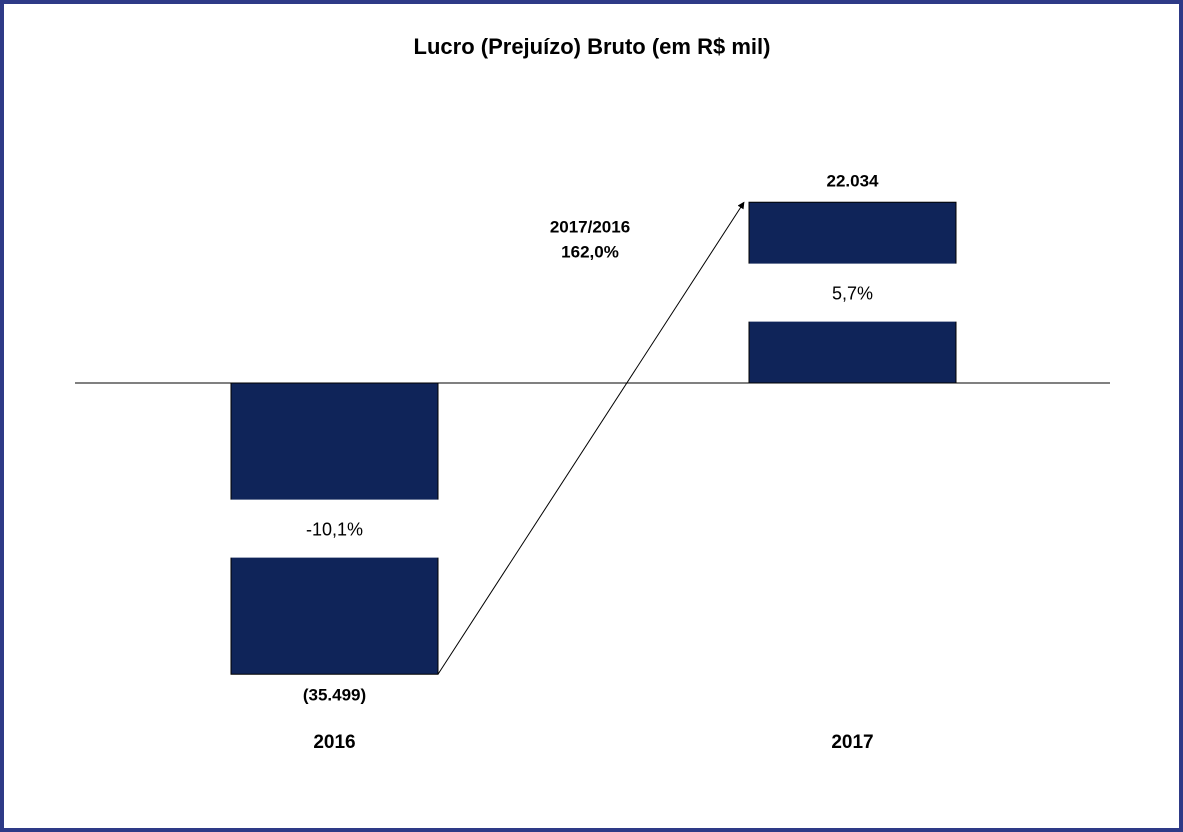  Describe the element at coordinates (592, 46) in the screenshot. I see `chart-title: Lucro (Prejuízo) Bruto (em R$ mil)` at that location.